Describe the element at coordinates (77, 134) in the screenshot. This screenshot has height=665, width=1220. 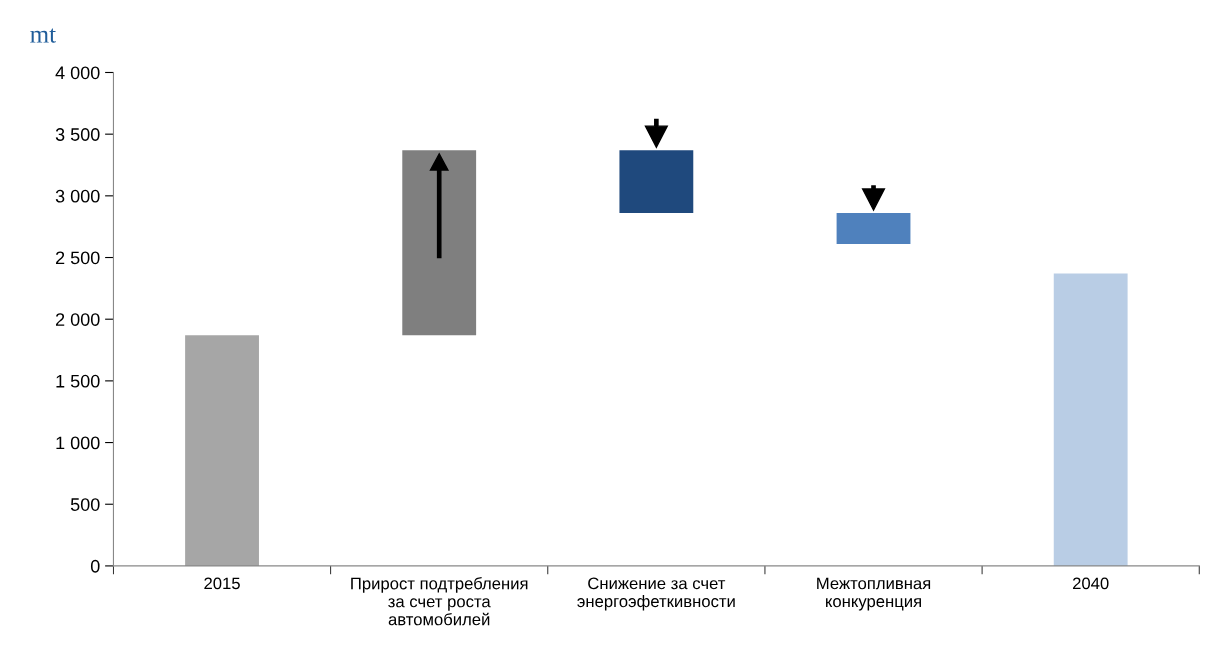
I see `y-tick-label: 3 500` at that location.